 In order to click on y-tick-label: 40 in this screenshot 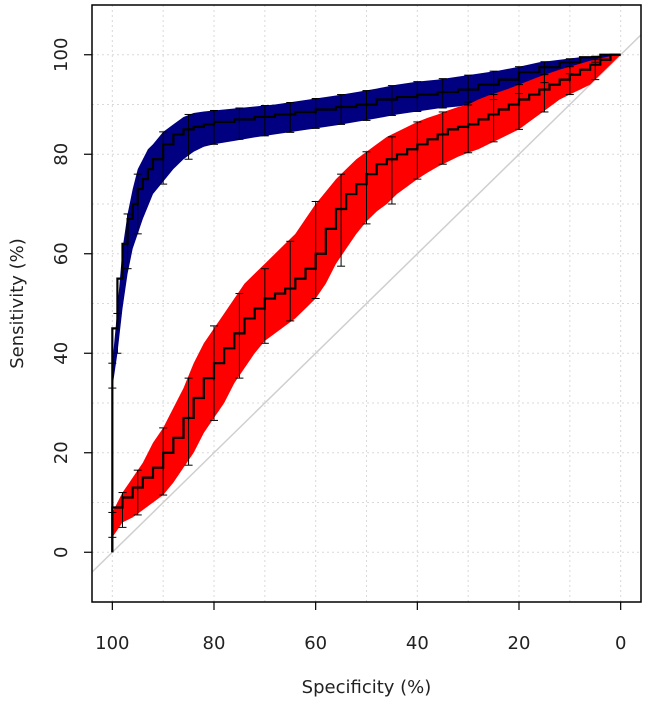, I will do `click(61, 353)`.